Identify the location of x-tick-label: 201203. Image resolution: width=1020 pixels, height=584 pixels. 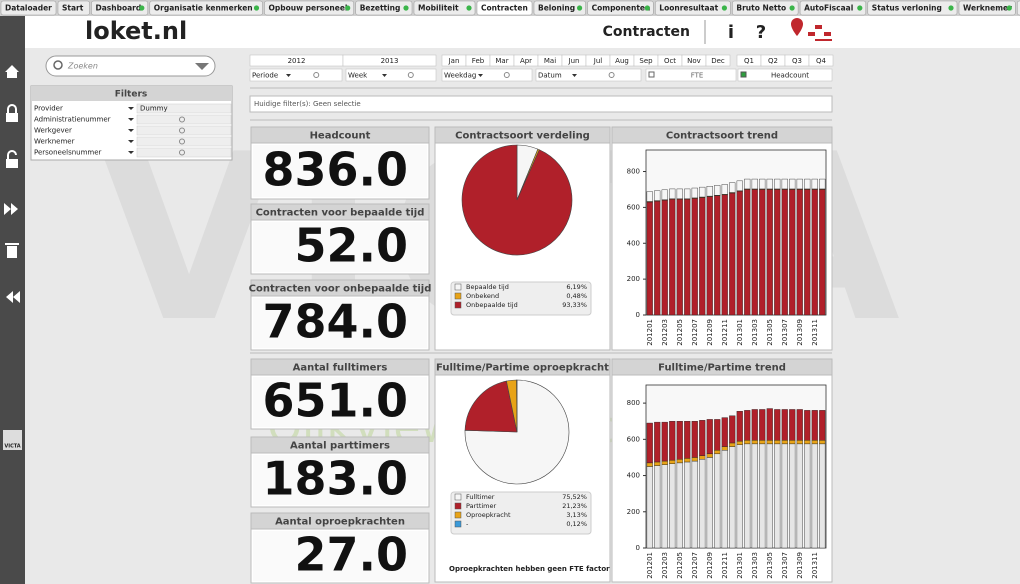
(665, 565).